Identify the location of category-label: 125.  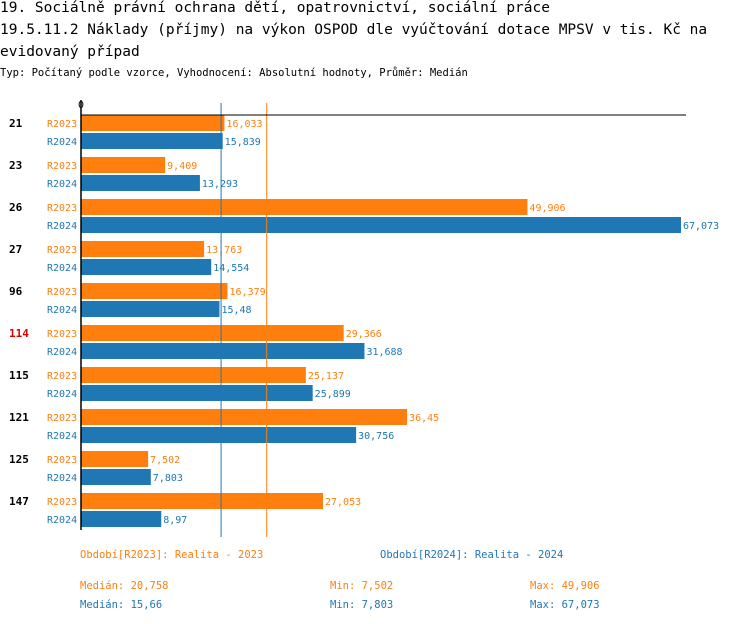
(19, 459).